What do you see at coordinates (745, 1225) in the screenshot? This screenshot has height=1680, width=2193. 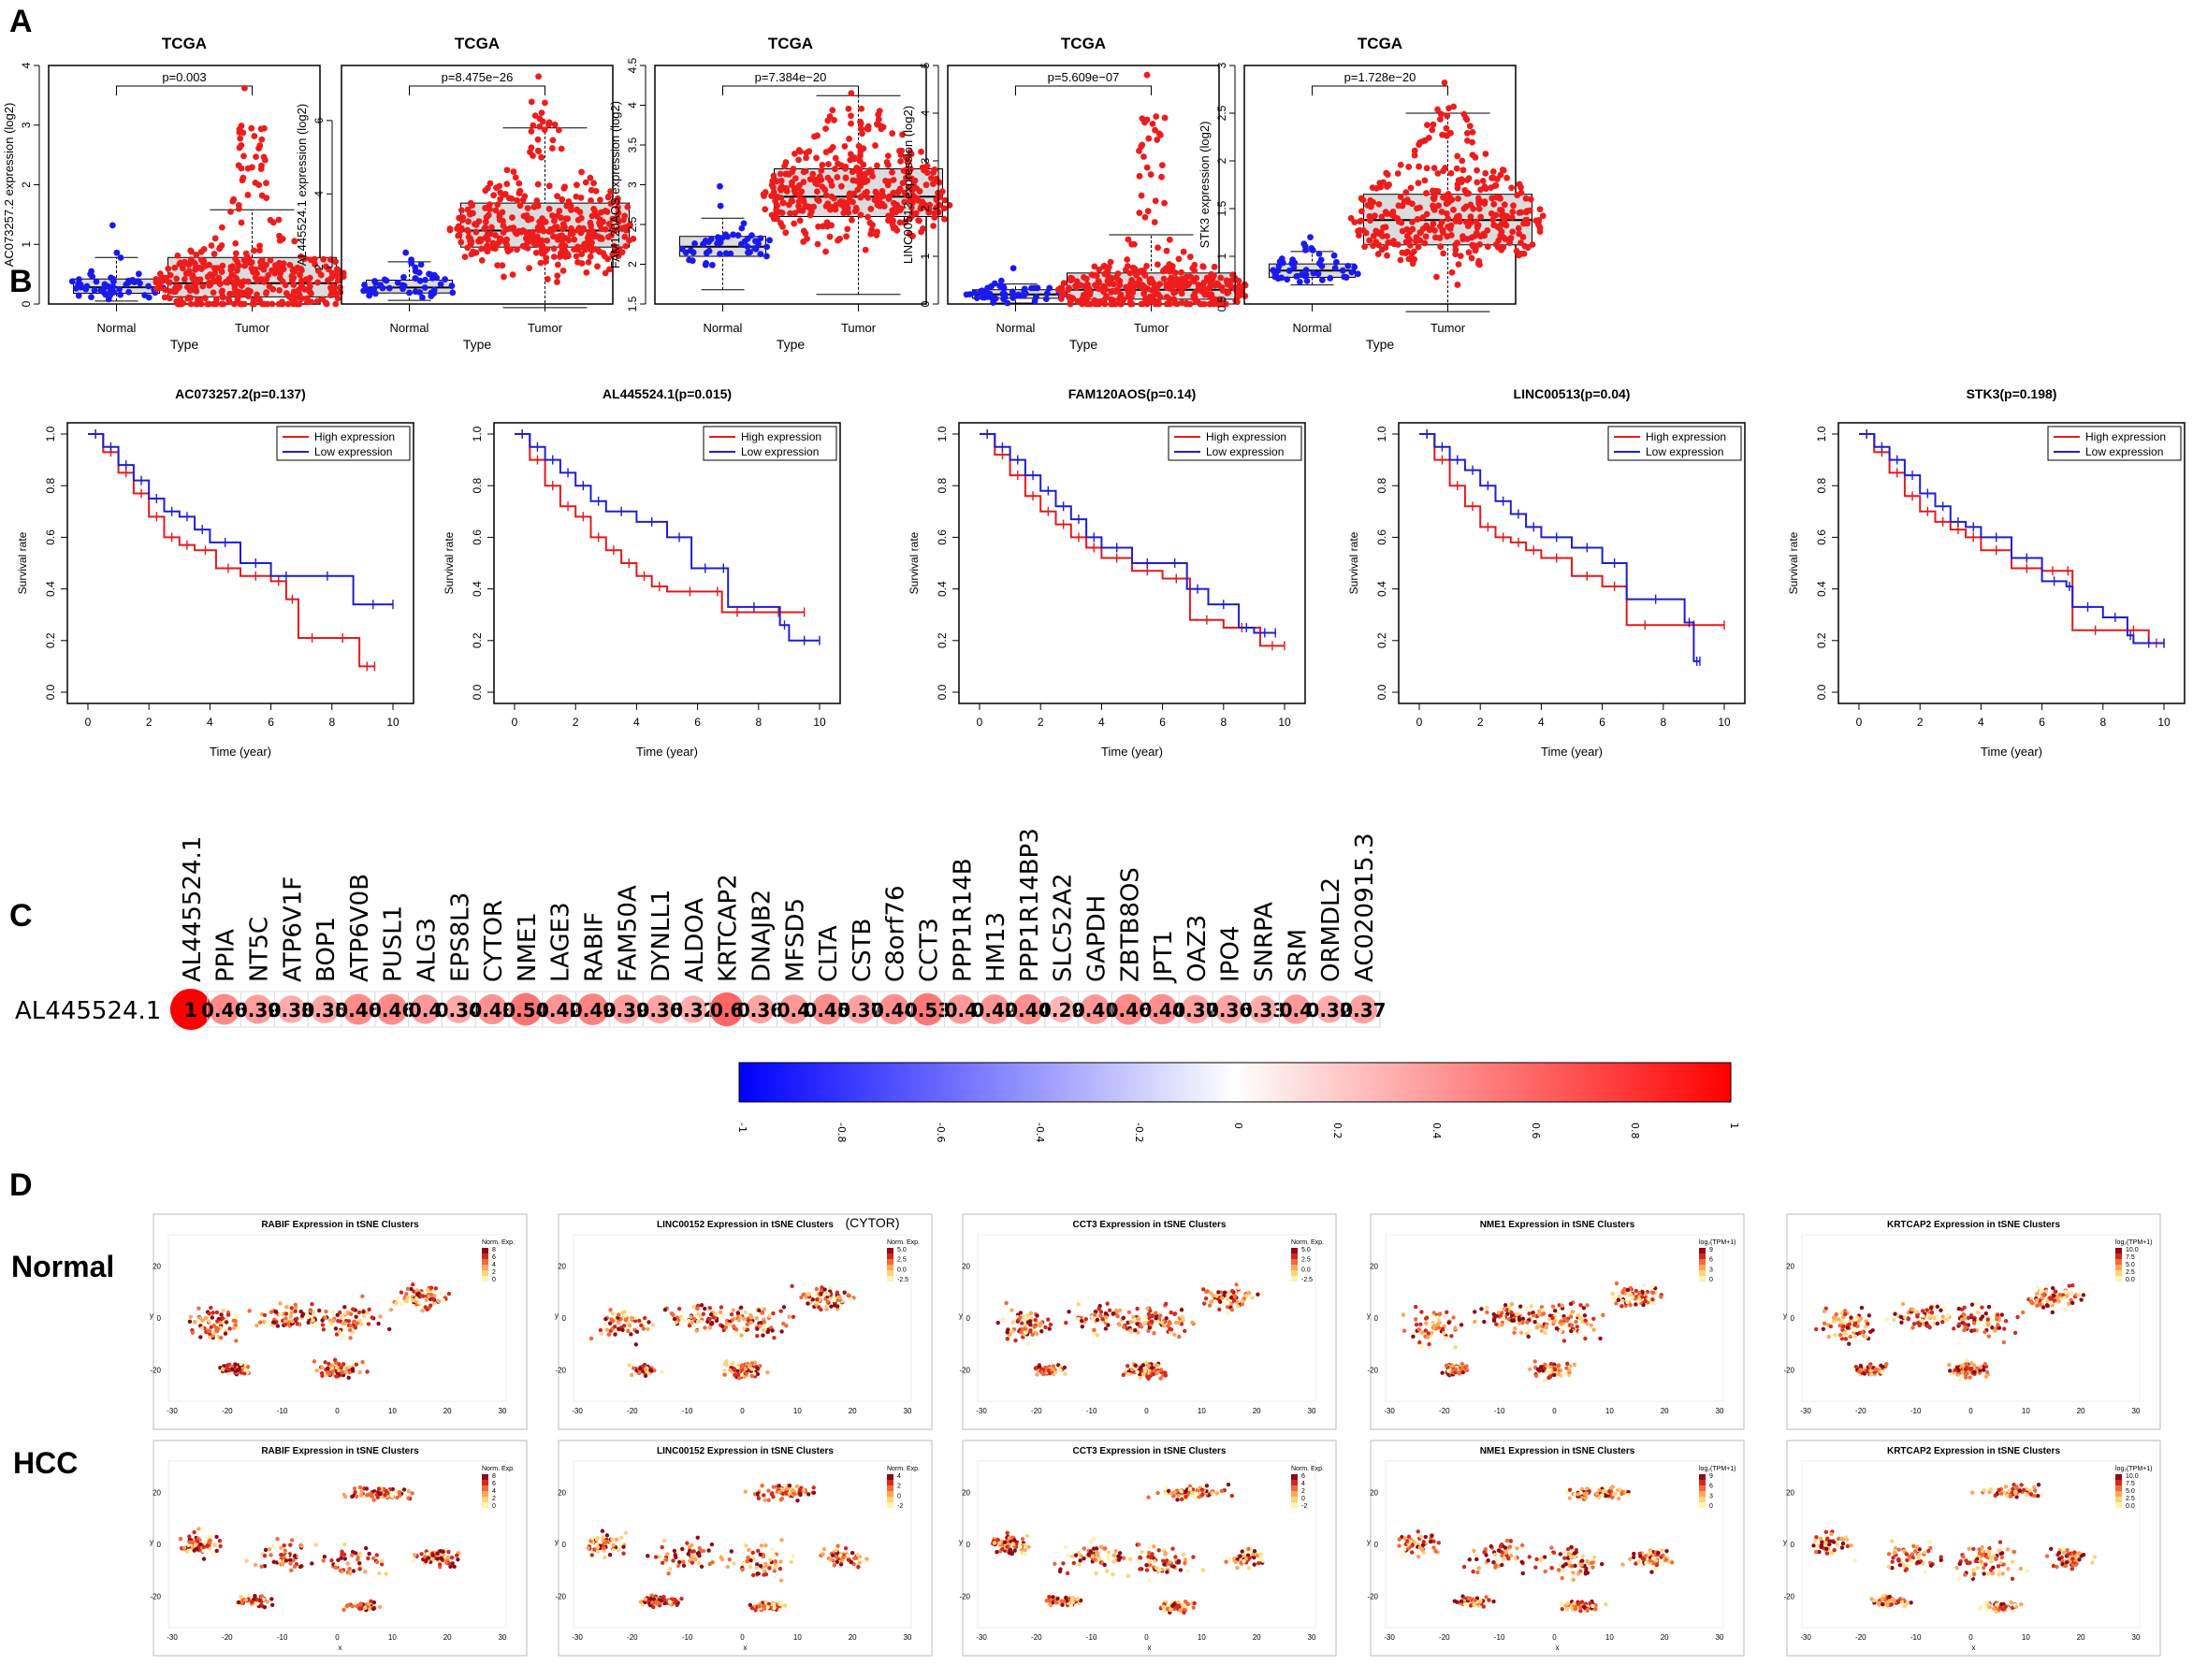 I see `tsne-title: LINC00152 Expression in tSNE Clusters` at bounding box center [745, 1225].